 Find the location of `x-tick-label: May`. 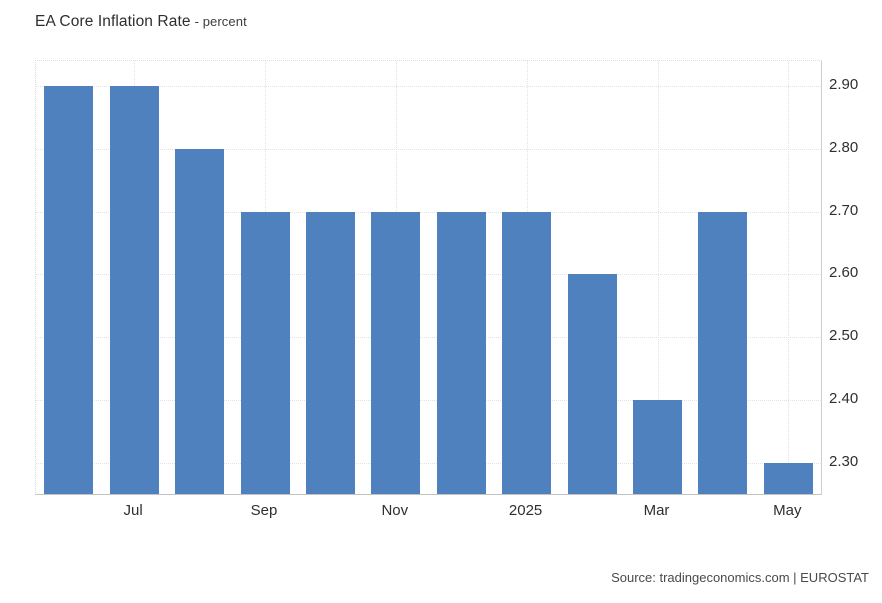

x-tick-label: May is located at coordinates (787, 510).